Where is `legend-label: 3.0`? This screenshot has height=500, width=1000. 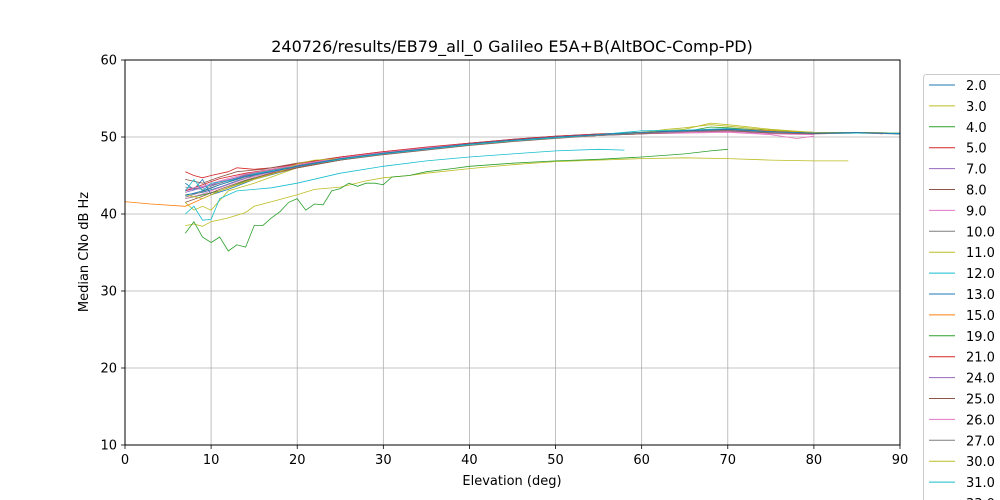
legend-label: 3.0 is located at coordinates (976, 107).